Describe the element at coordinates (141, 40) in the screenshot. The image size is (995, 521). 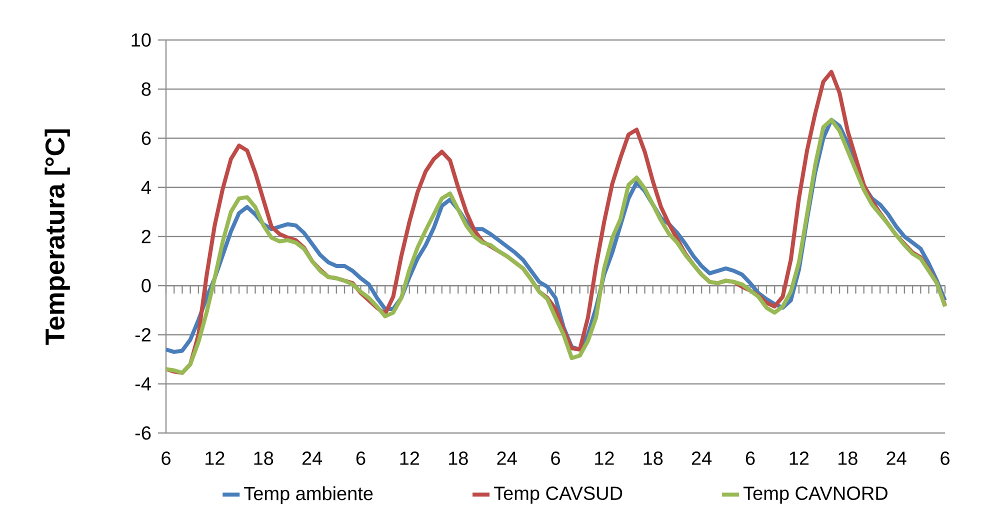
I see `y-tick-label: 10` at that location.